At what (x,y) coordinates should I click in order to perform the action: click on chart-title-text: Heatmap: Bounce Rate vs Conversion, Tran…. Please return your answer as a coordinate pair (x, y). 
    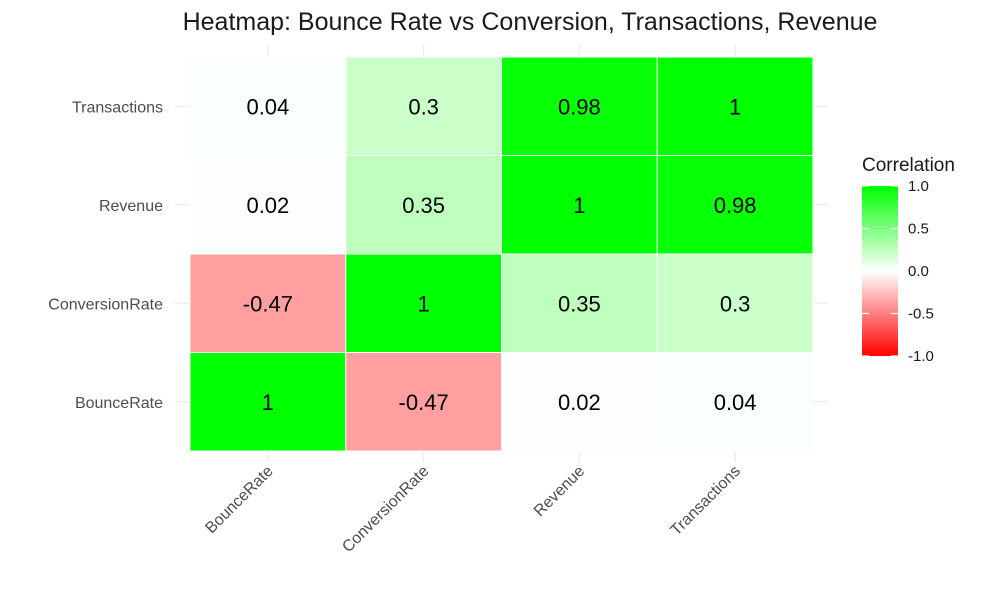
    Looking at the image, I should click on (530, 22).